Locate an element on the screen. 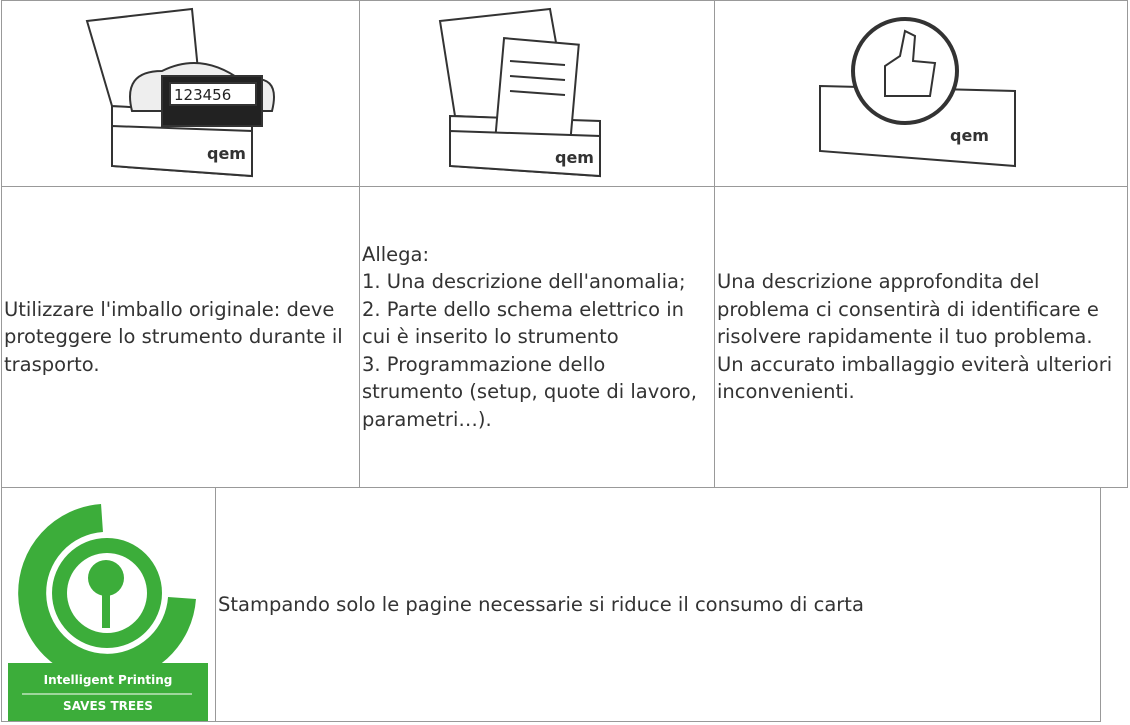 Image resolution: width=1130 pixels, height=725 pixels. image-cell: qem 123456 is located at coordinates (180, 93).